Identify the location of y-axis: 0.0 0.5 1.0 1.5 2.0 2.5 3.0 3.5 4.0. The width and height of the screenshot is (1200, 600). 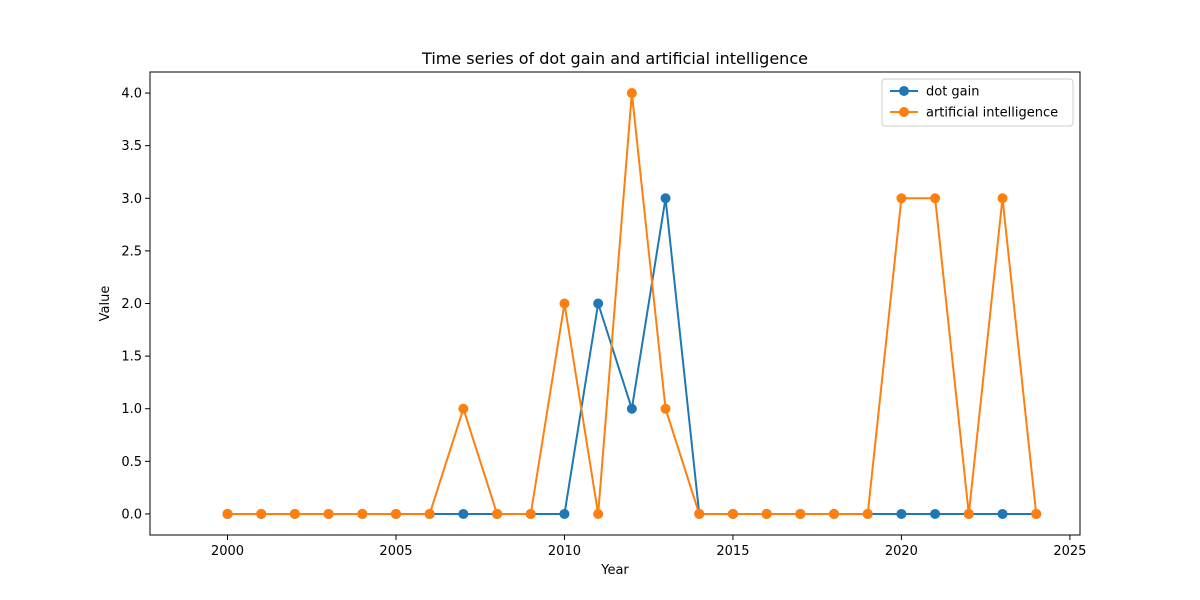
(135, 304).